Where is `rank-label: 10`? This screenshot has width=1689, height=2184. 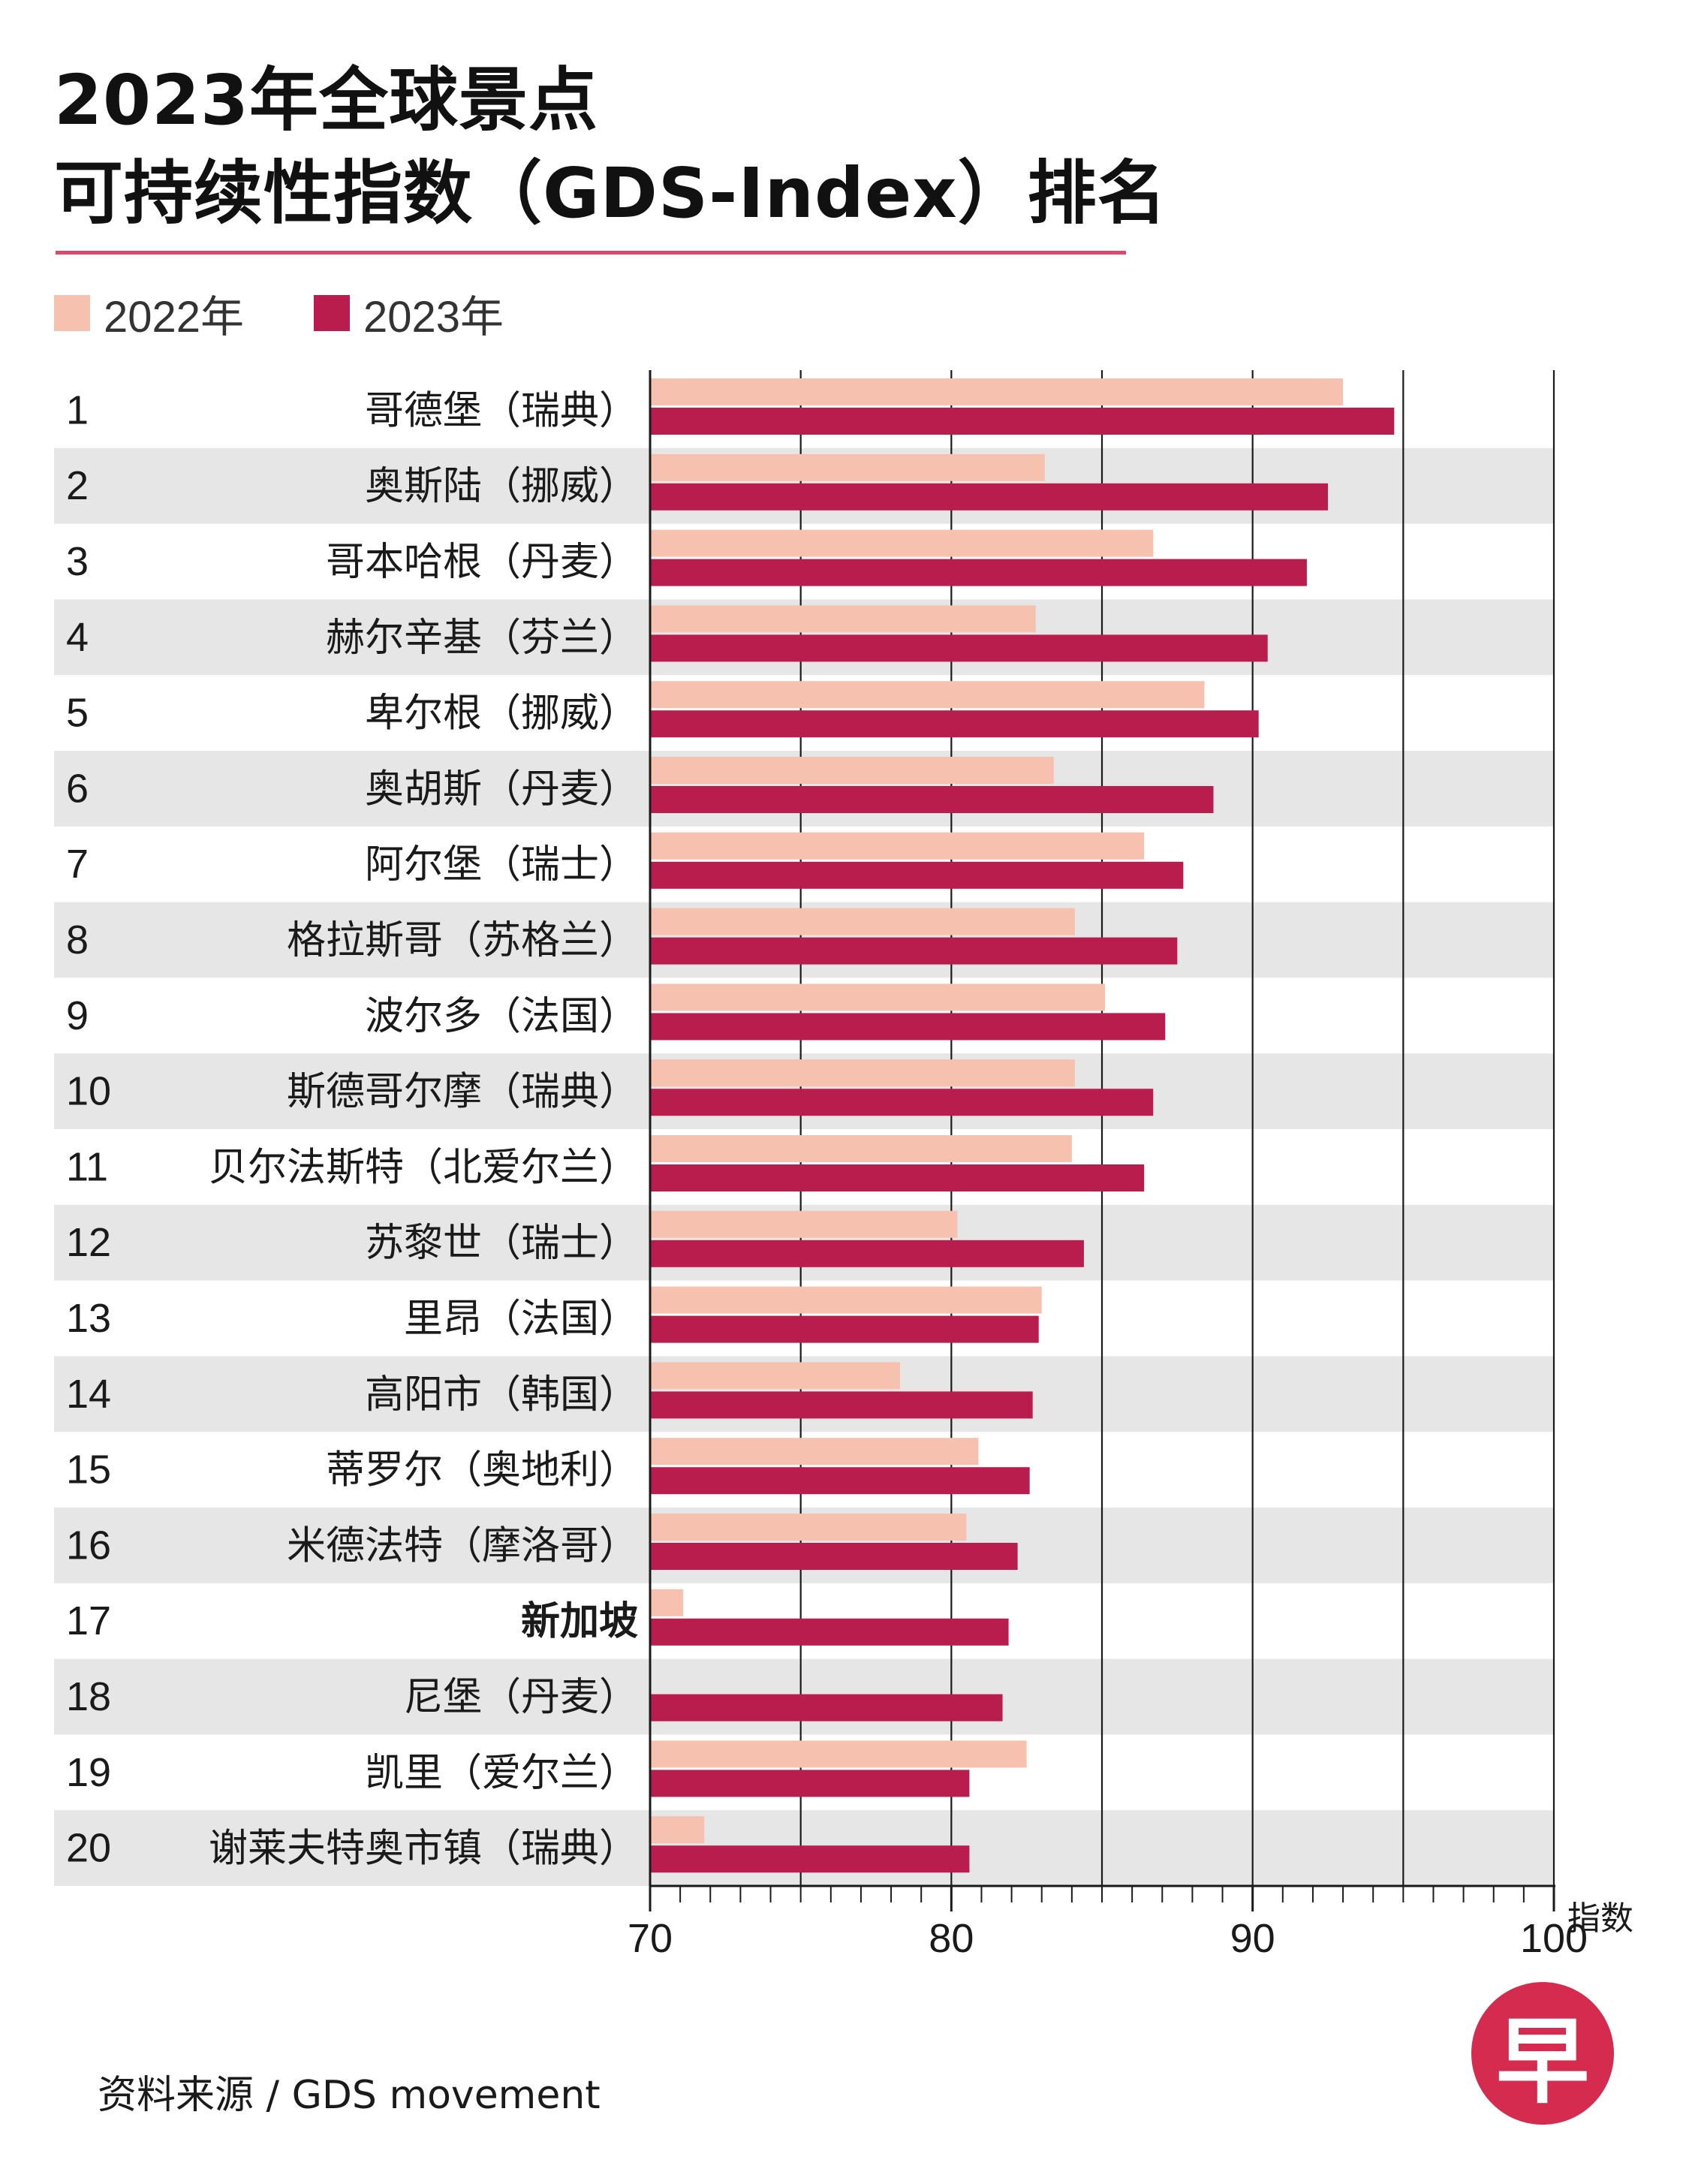
rank-label: 10 is located at coordinates (88, 1091).